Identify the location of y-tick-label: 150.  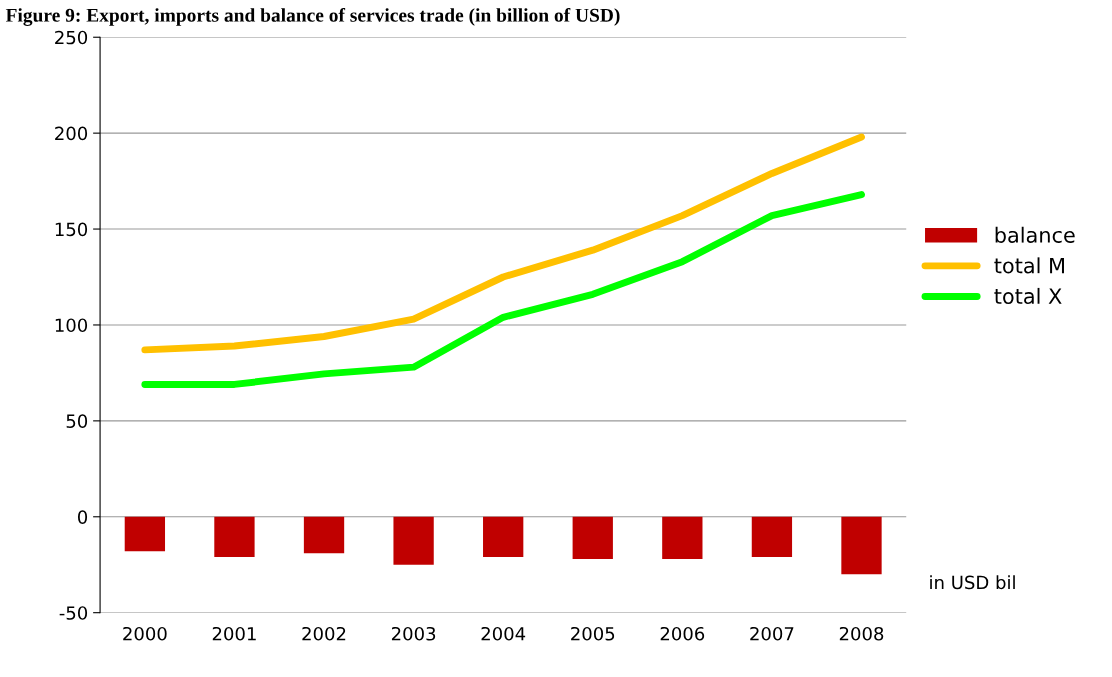
(71, 229).